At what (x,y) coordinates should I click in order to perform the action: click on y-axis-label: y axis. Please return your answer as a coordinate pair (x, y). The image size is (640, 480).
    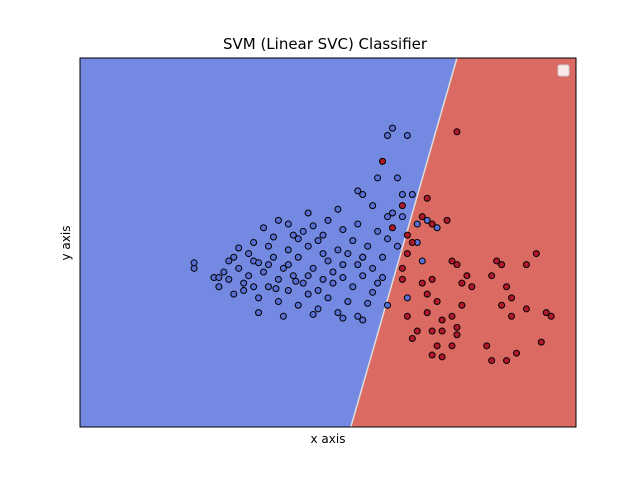
    Looking at the image, I should click on (66, 243).